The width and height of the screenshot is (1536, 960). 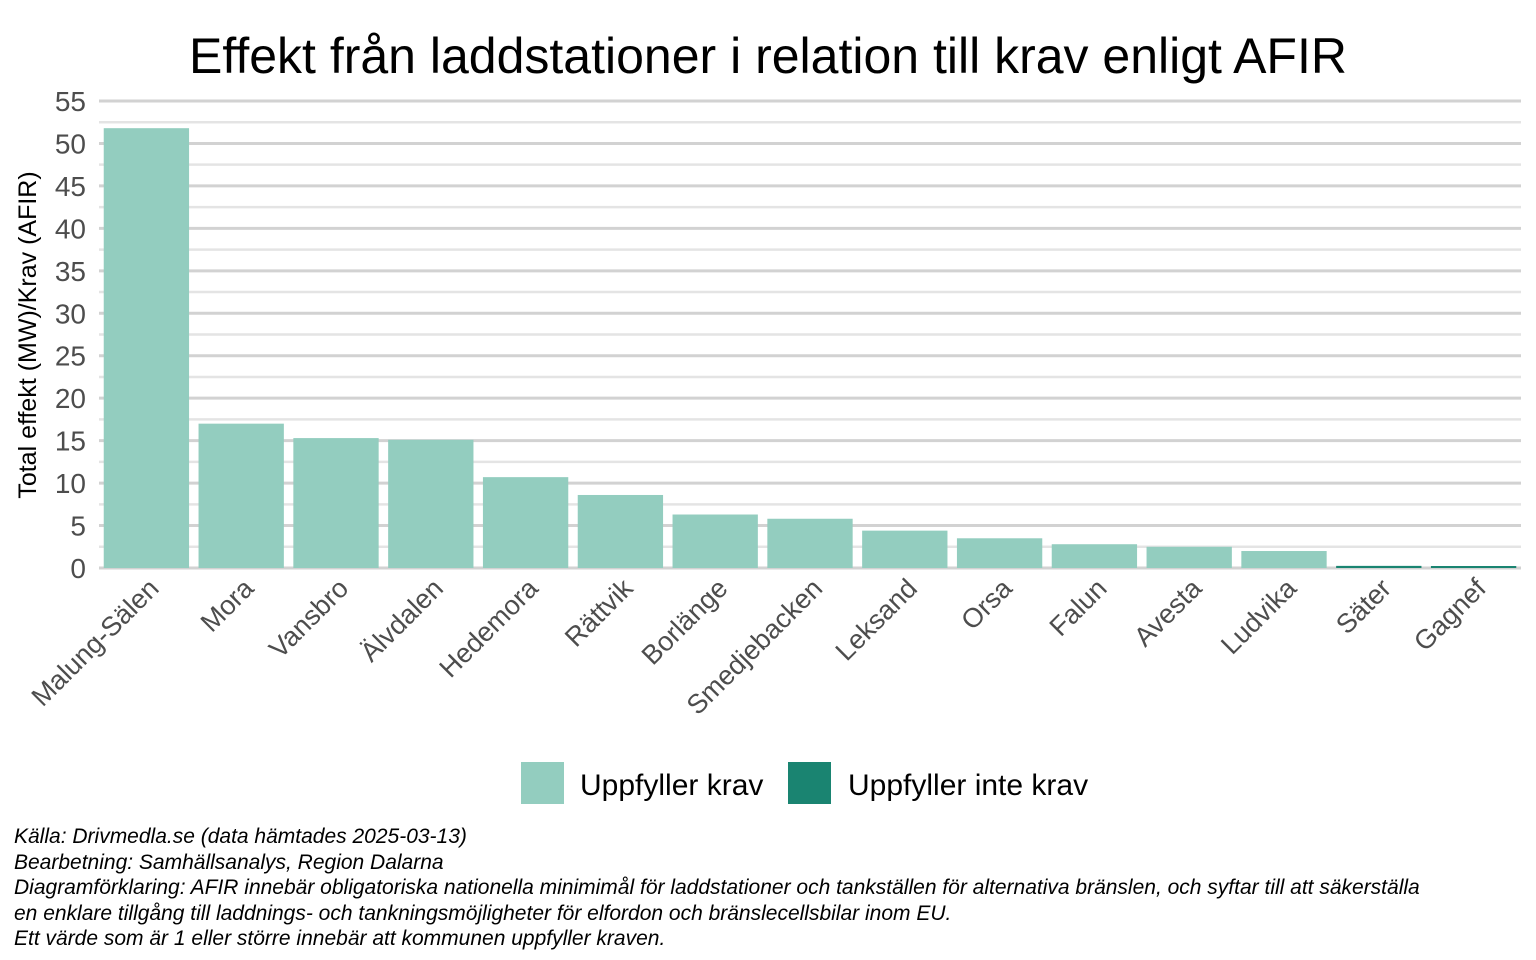 I want to click on y-axis-ticks: 0 5 10 15 20 25 30 35 40 45 50 55, so click(x=70, y=335).